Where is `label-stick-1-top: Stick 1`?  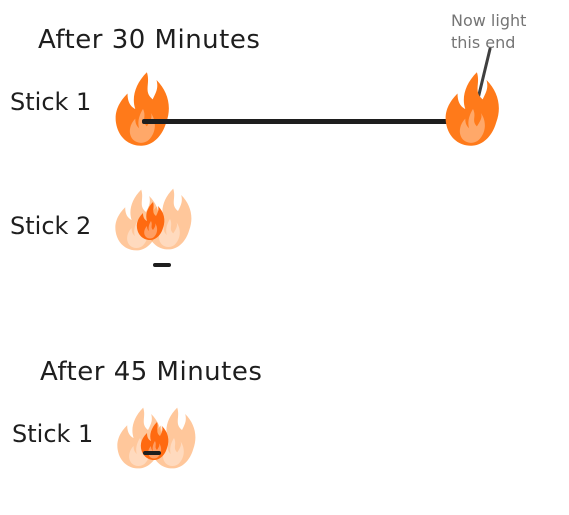 label-stick-1-top: Stick 1 is located at coordinates (51, 102).